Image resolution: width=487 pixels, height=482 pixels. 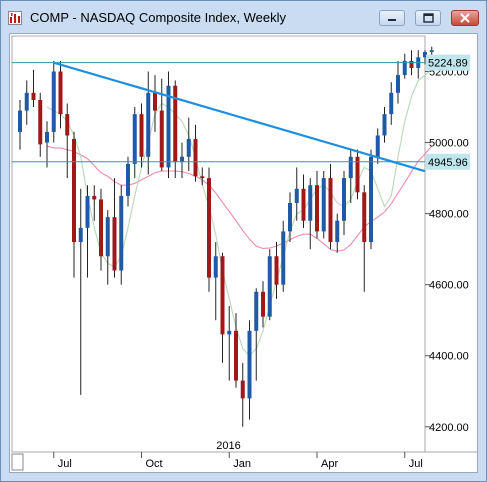 What do you see at coordinates (154, 464) in the screenshot?
I see `x-tick-label: Oct` at bounding box center [154, 464].